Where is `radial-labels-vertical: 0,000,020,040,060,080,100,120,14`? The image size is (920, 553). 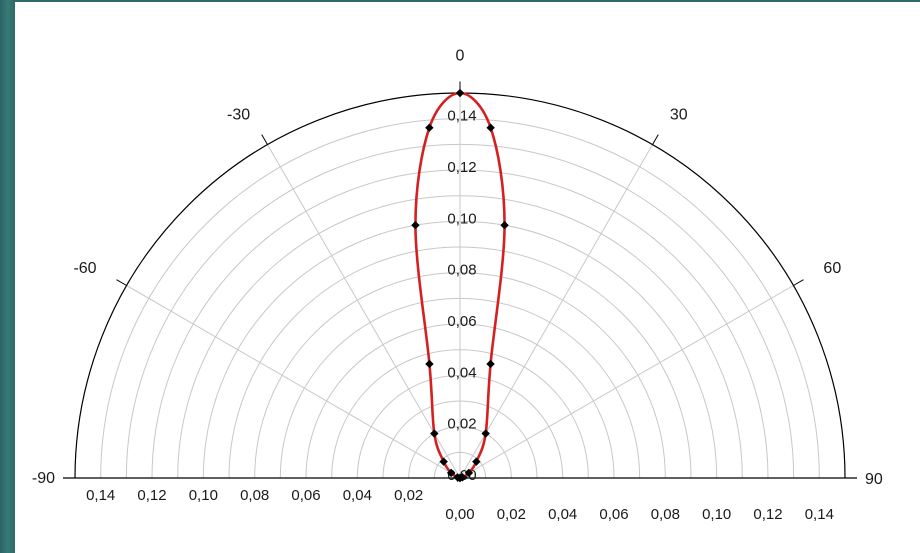
radial-labels-vertical: 0,000,020,040,060,080,100,120,14 is located at coordinates (461, 296).